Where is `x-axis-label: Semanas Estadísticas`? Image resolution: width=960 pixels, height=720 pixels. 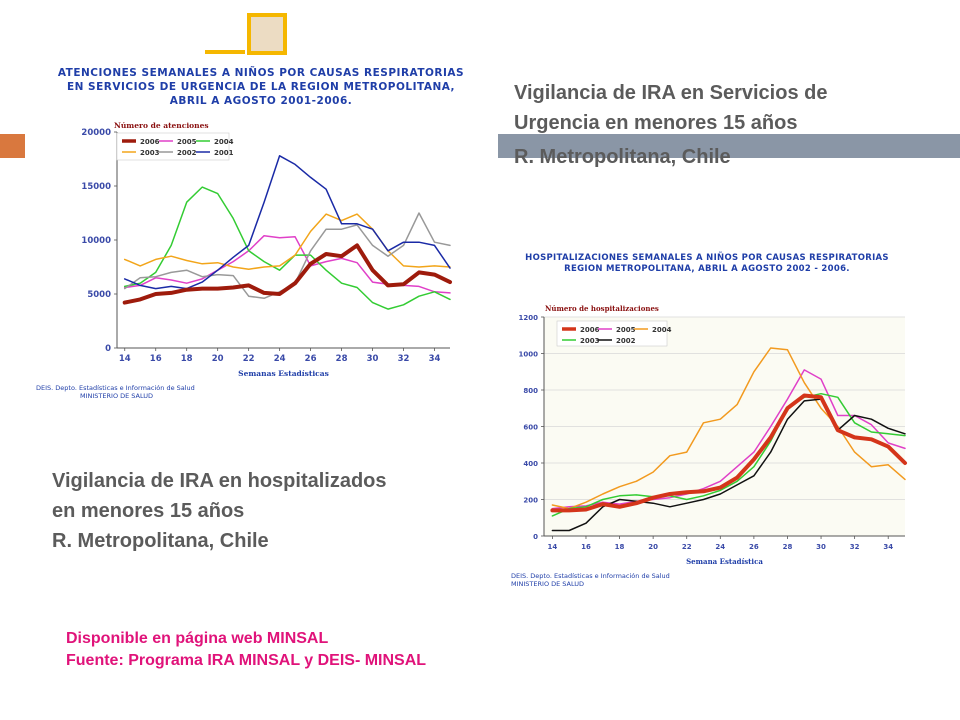 x-axis-label: Semanas Estadísticas is located at coordinates (283, 373).